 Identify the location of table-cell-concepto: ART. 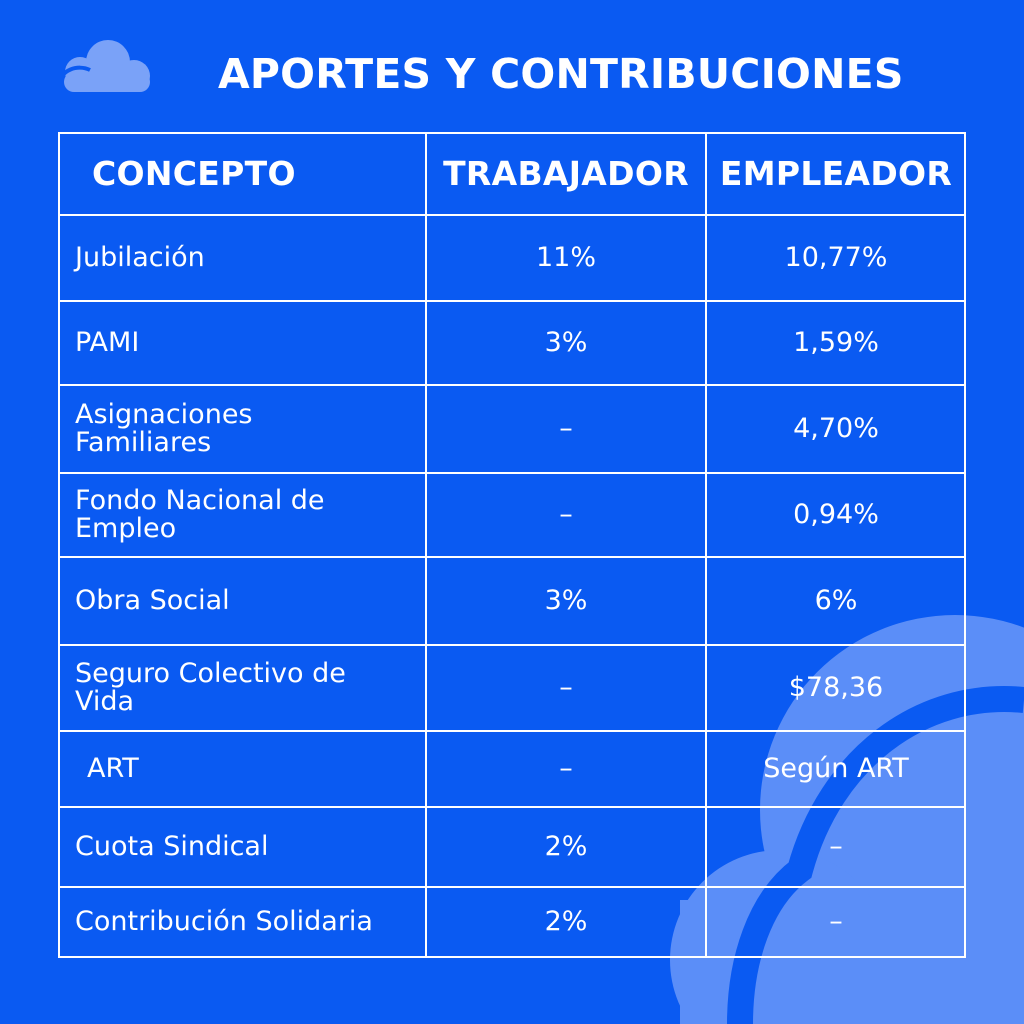
(113, 768).